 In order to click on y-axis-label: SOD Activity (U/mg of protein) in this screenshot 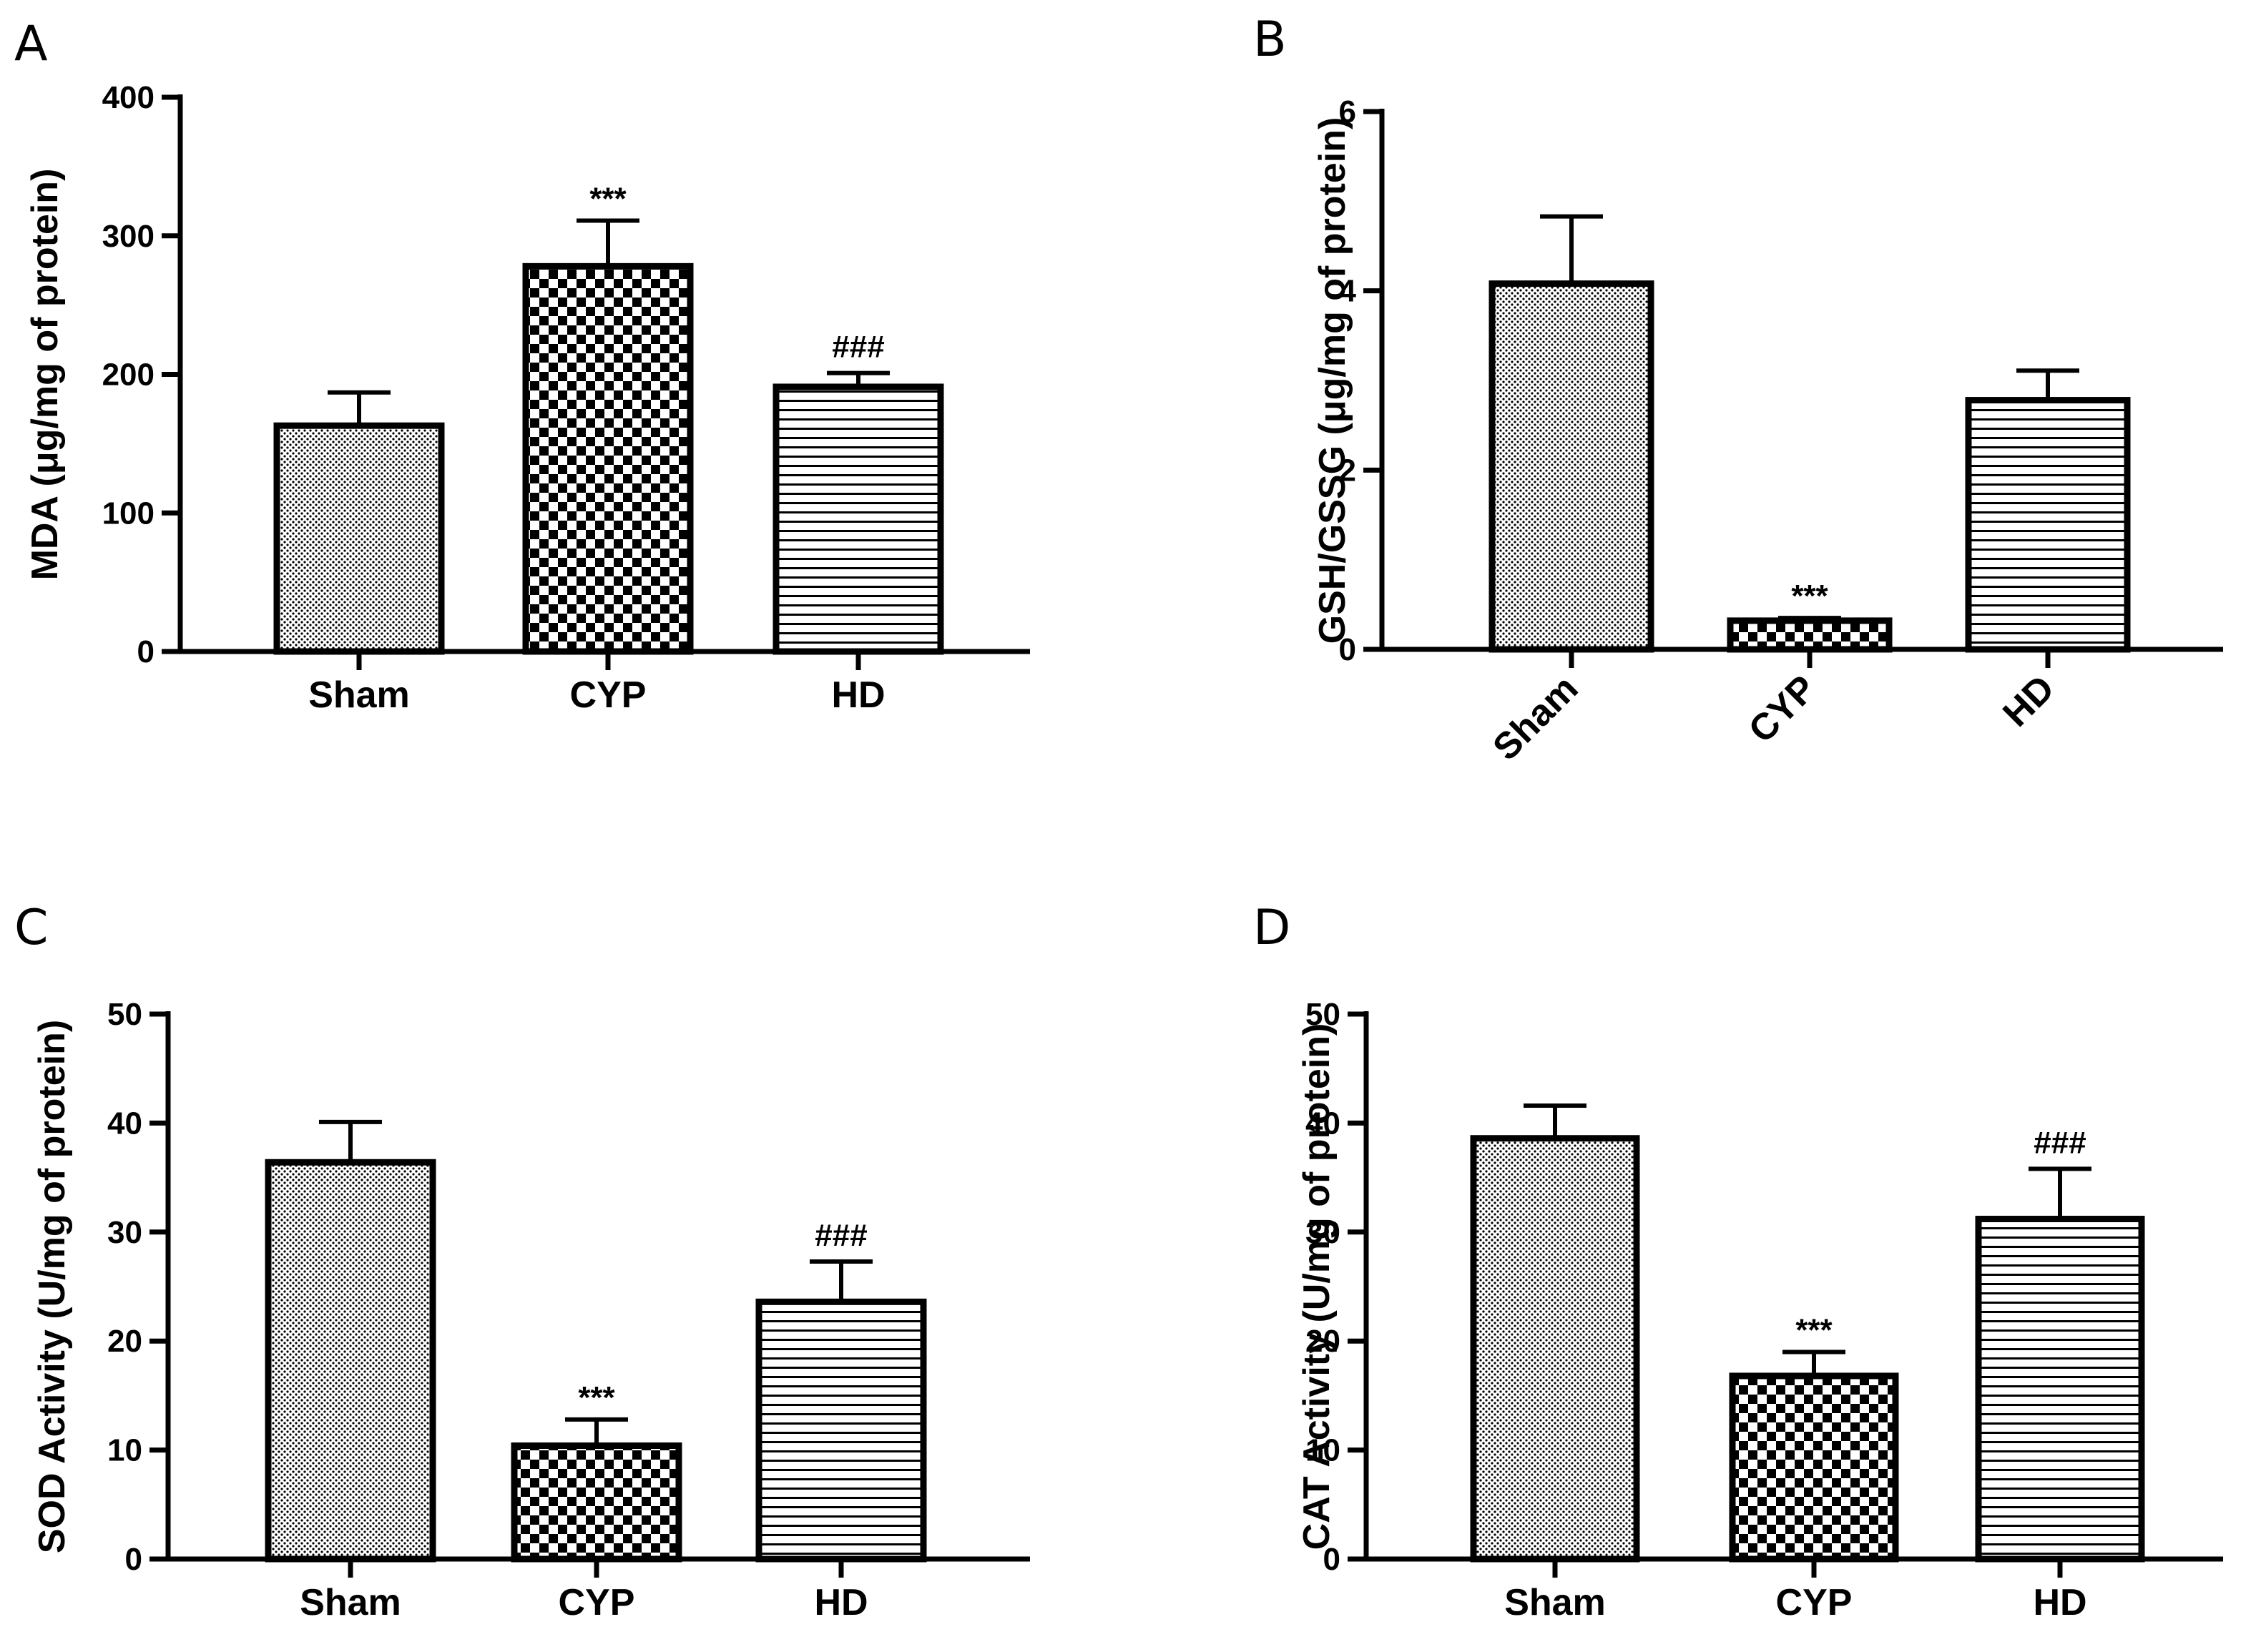, I will do `click(52, 1287)`.